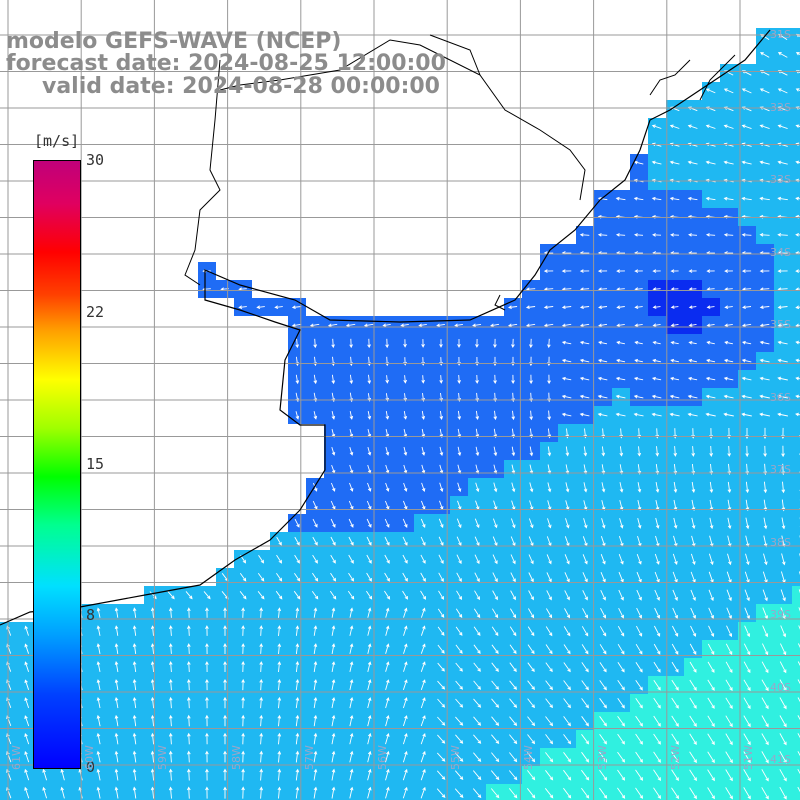 The image size is (800, 800). Describe the element at coordinates (780, 179) in the screenshot. I see `latitude-label: 33S` at that location.